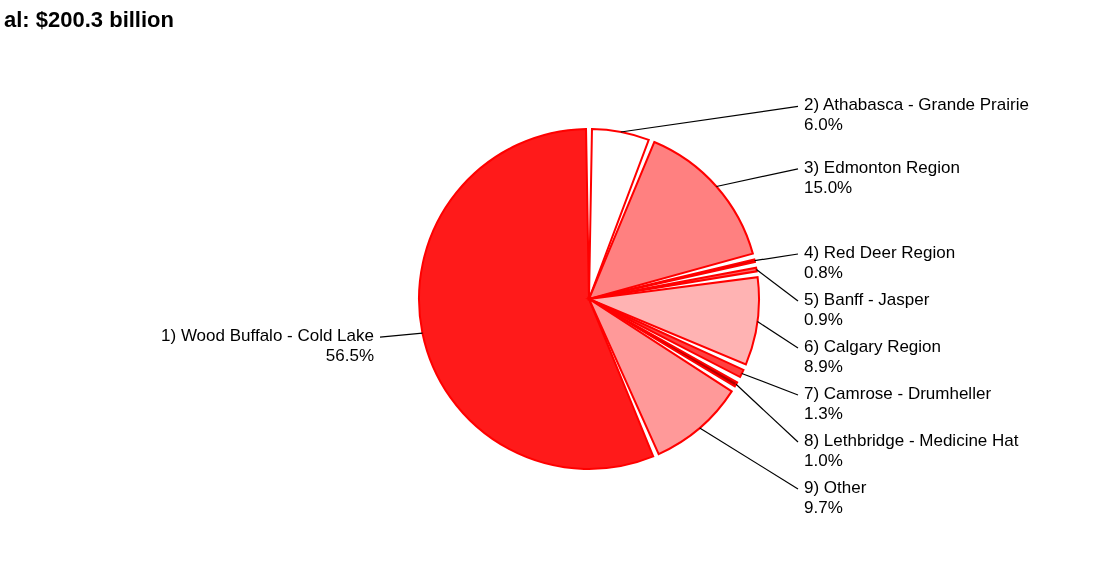  What do you see at coordinates (823, 273) in the screenshot?
I see `data-label: 0.8%` at bounding box center [823, 273].